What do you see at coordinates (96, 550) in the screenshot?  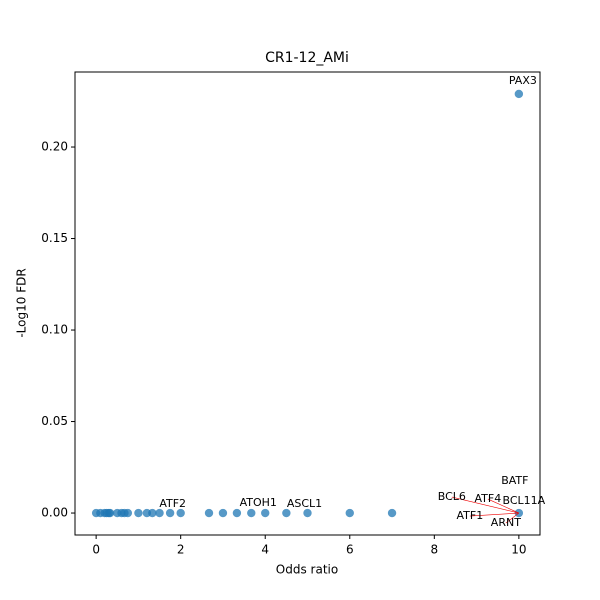 I see `x-tick-label: 0` at bounding box center [96, 550].